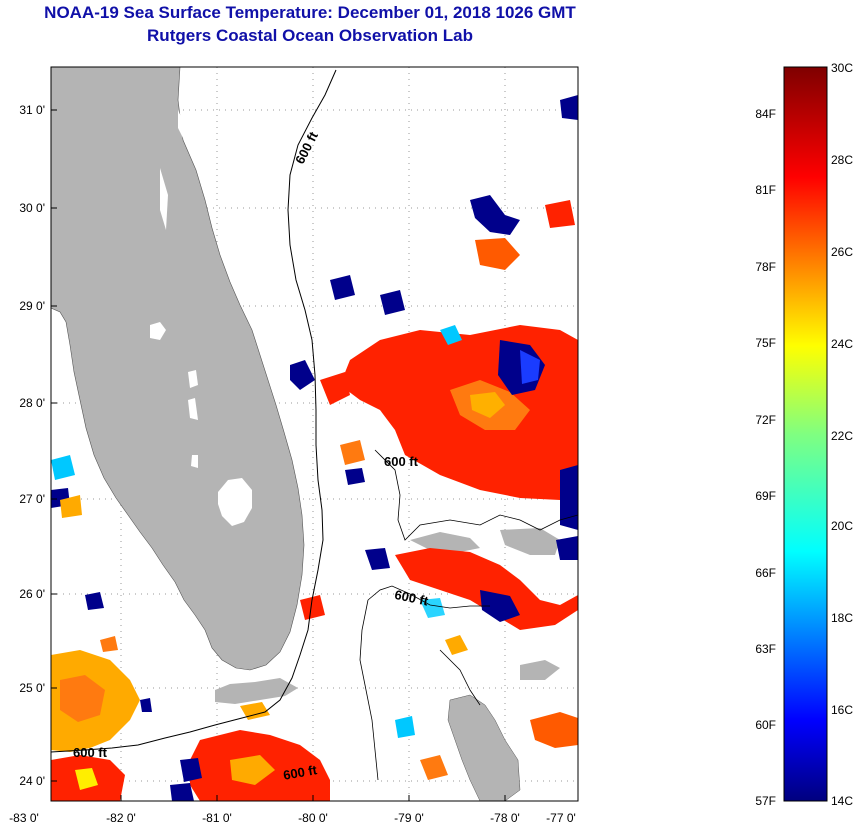 This screenshot has height=832, width=865. Describe the element at coordinates (409, 818) in the screenshot. I see `lon-tick-label: -79 0'` at that location.